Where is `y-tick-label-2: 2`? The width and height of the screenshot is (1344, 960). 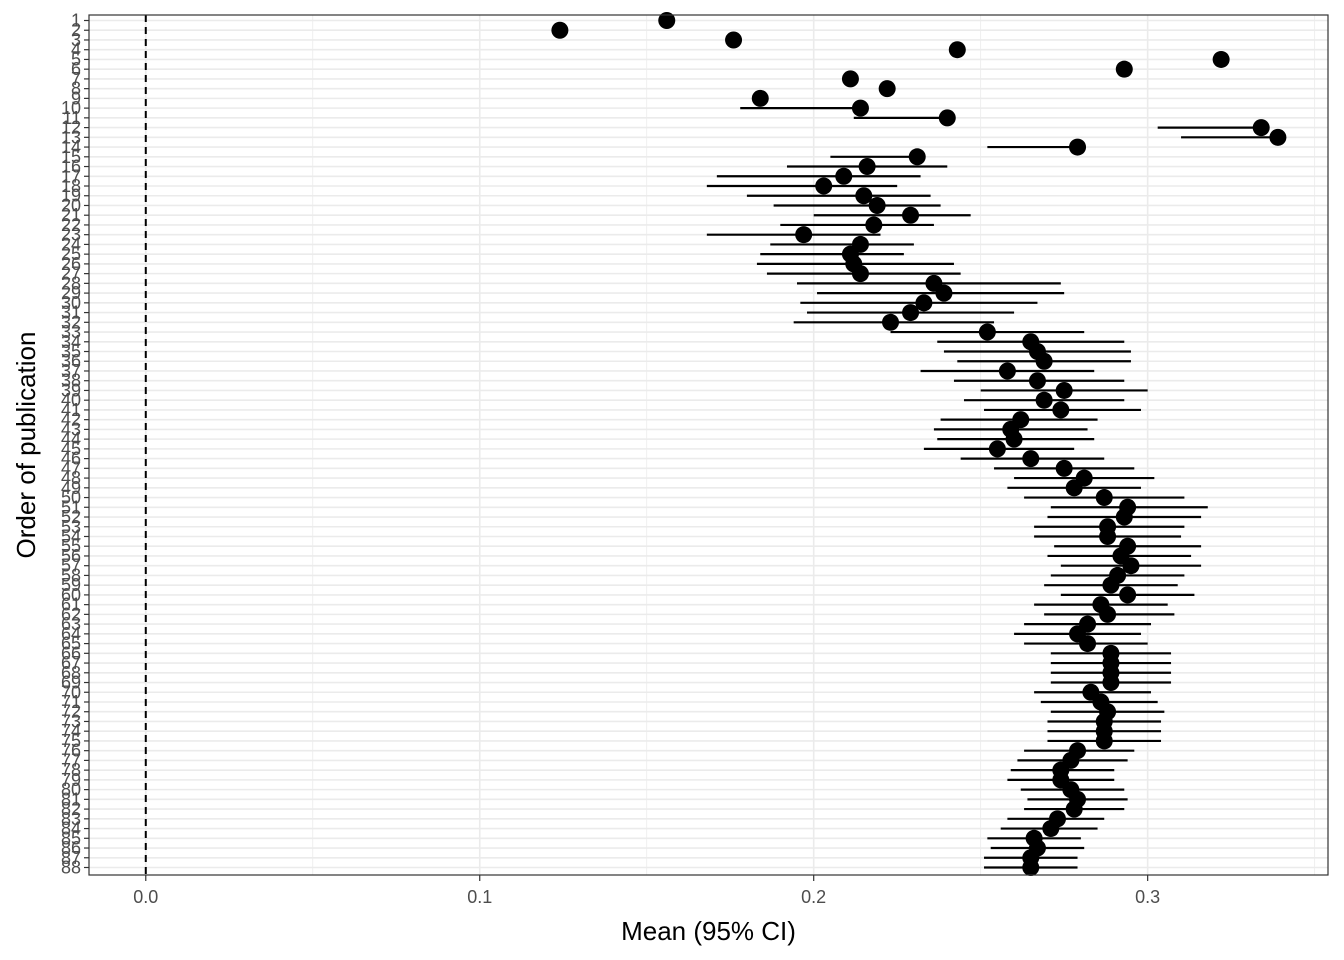
y-tick-label-2: 2 is located at coordinates (76, 30).